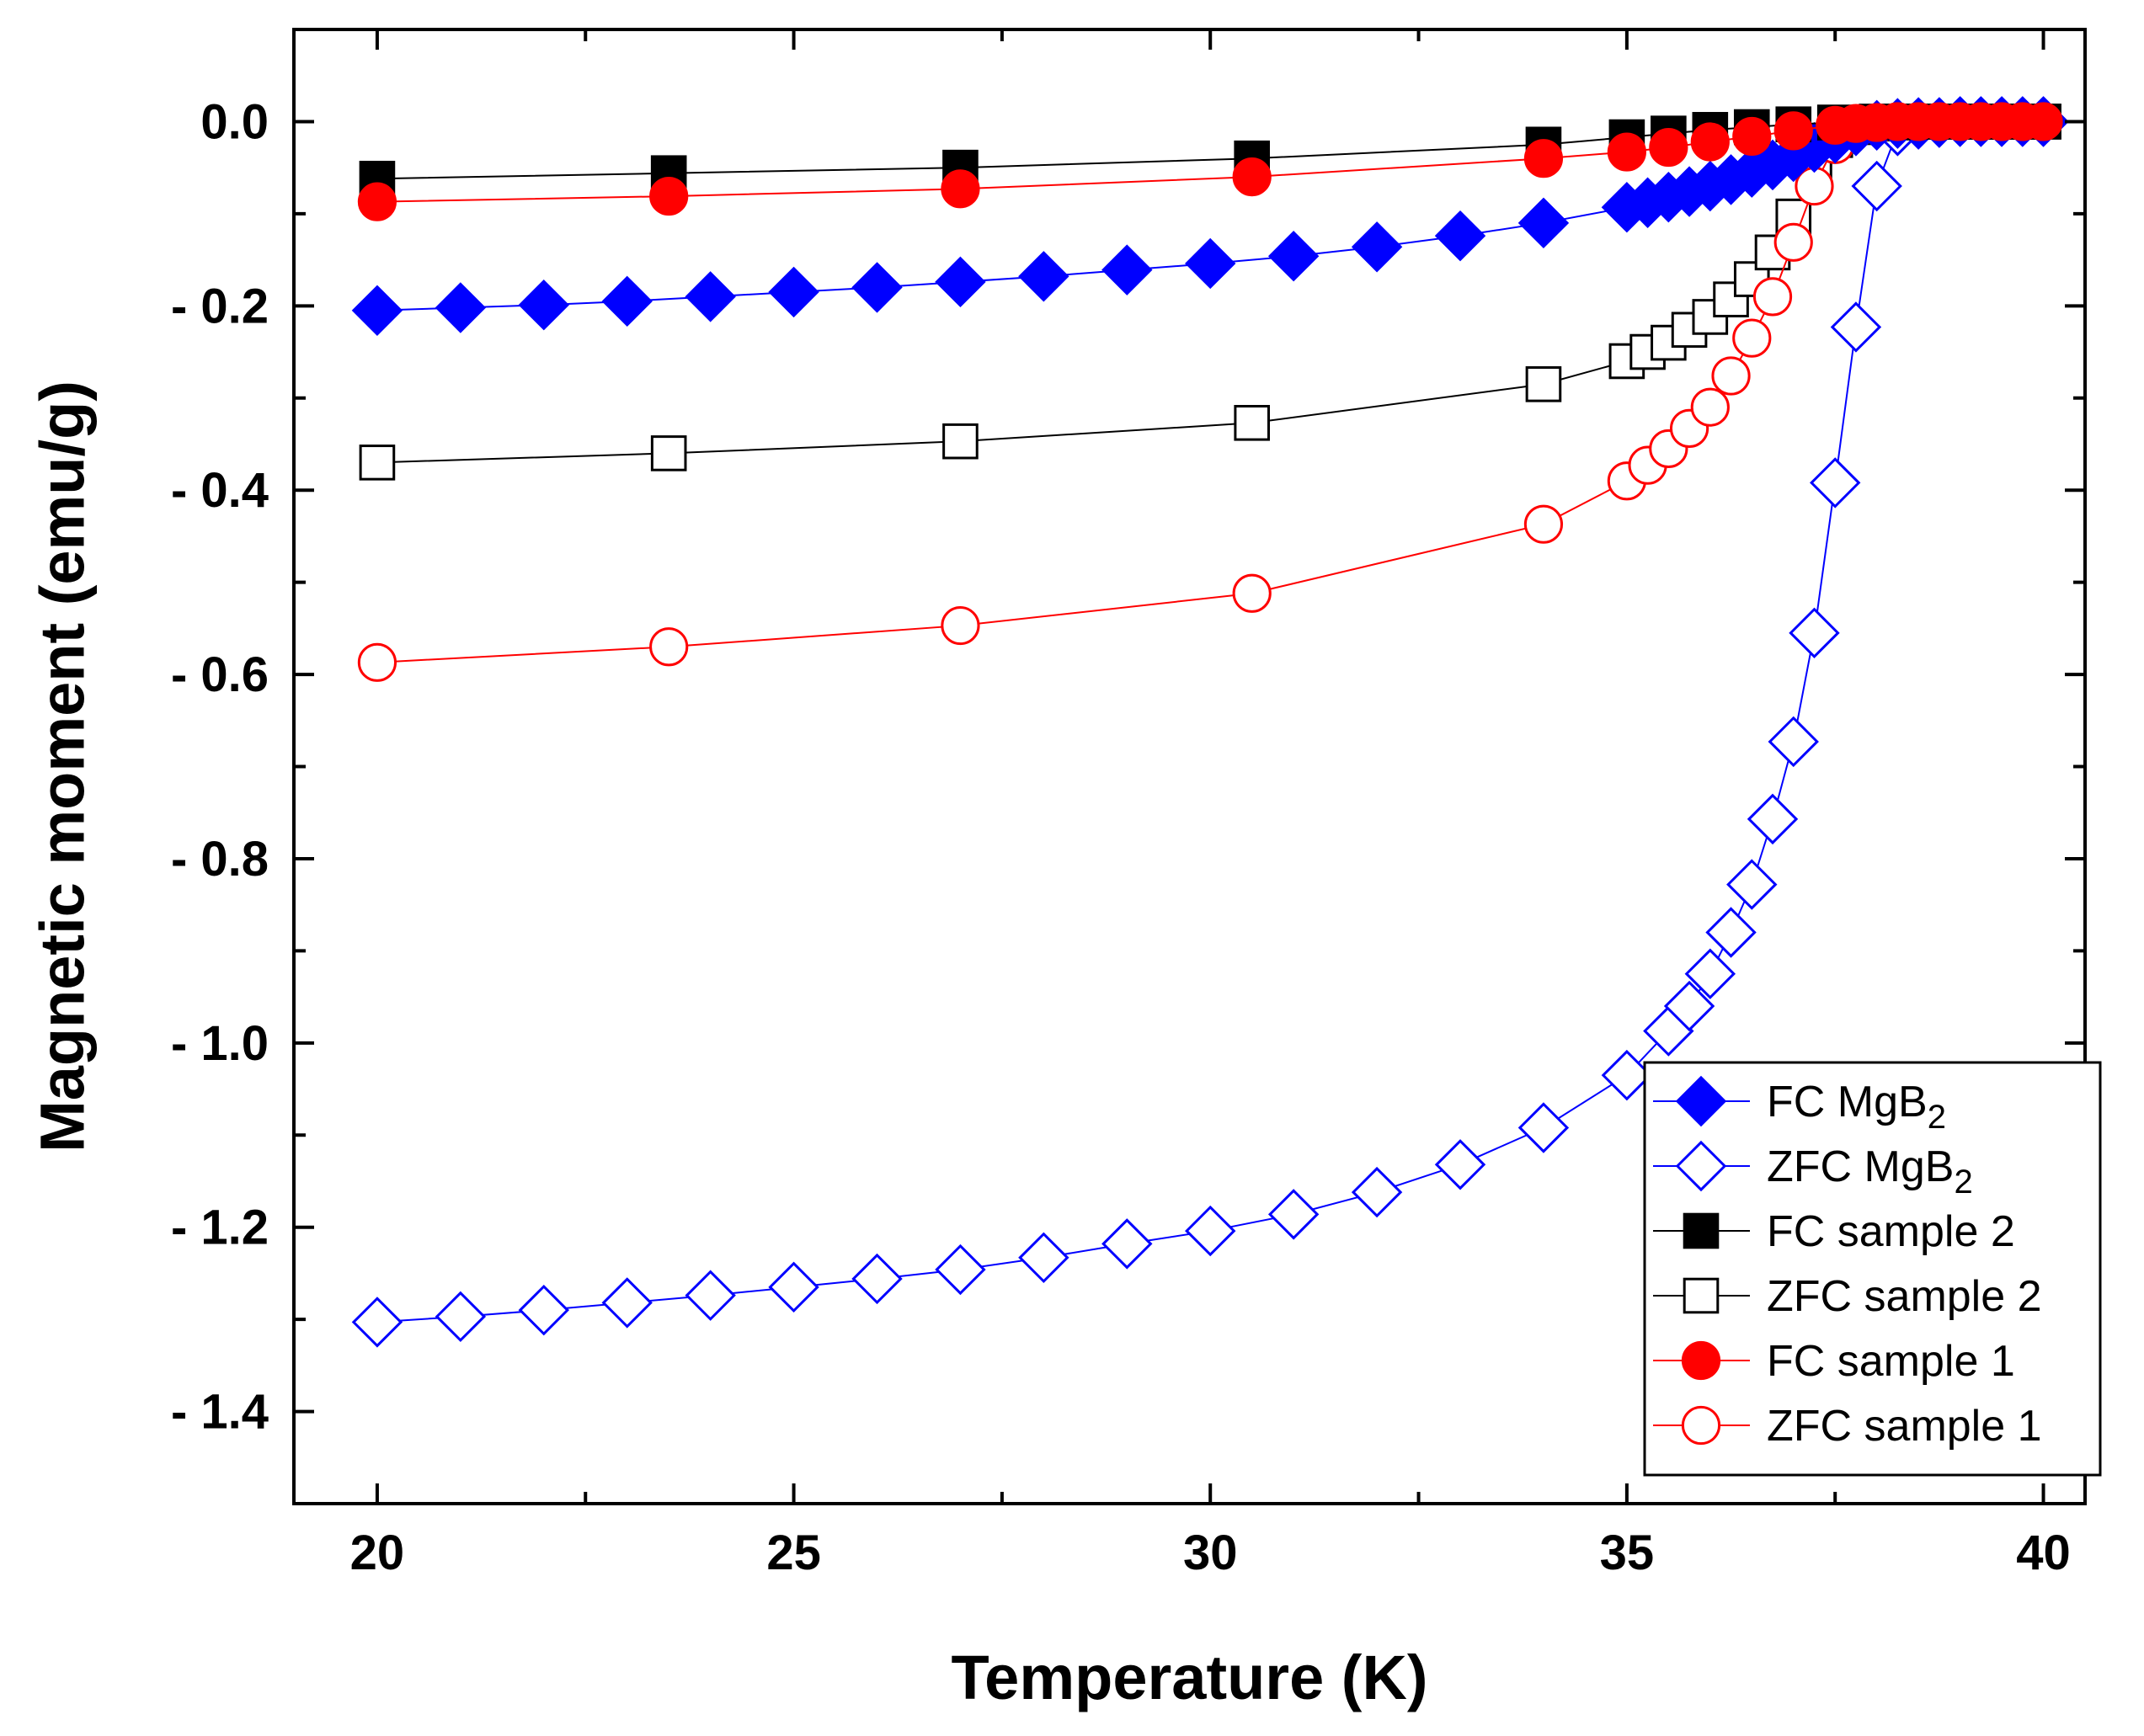 The width and height of the screenshot is (2144, 1736). What do you see at coordinates (220, 1228) in the screenshot?
I see `y-tick-label: - 1.2` at bounding box center [220, 1228].